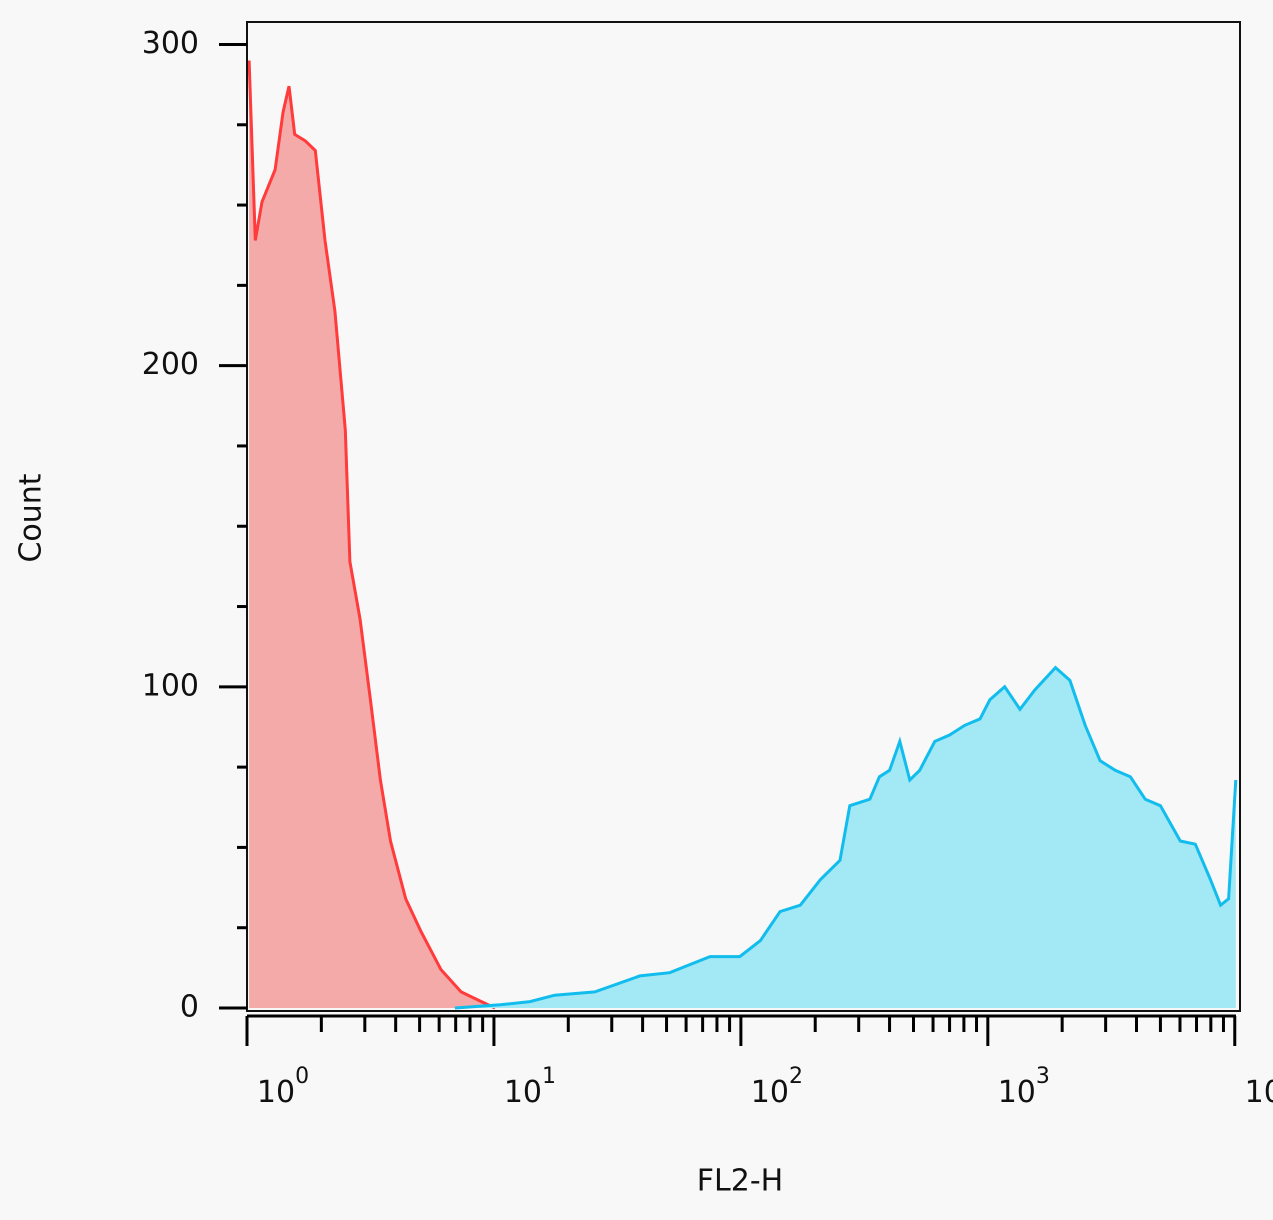 Image resolution: width=1273 pixels, height=1220 pixels. I want to click on x-tick-label: 10⁰, so click(283, 1087).